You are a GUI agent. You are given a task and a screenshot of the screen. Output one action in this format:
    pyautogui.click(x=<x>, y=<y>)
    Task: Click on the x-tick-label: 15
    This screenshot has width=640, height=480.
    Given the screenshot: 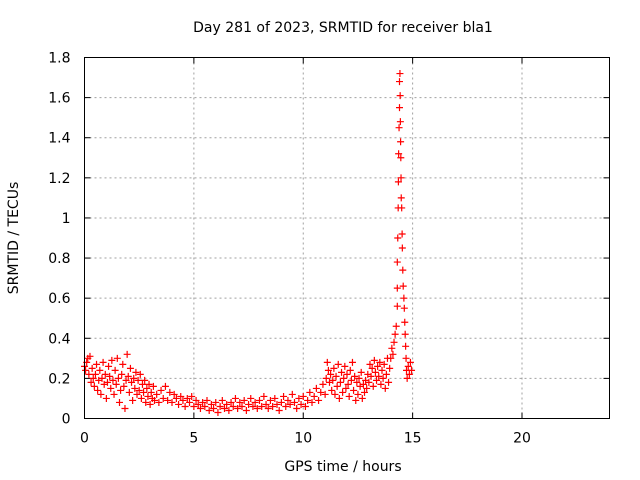 What is the action you would take?
    pyautogui.click(x=413, y=439)
    